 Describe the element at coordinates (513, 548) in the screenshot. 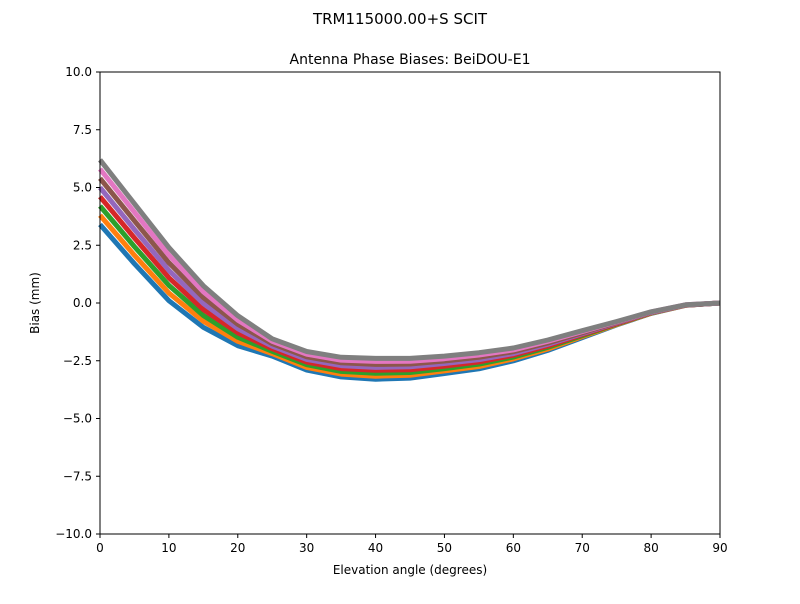

I see `x-tick-label: 60` at that location.